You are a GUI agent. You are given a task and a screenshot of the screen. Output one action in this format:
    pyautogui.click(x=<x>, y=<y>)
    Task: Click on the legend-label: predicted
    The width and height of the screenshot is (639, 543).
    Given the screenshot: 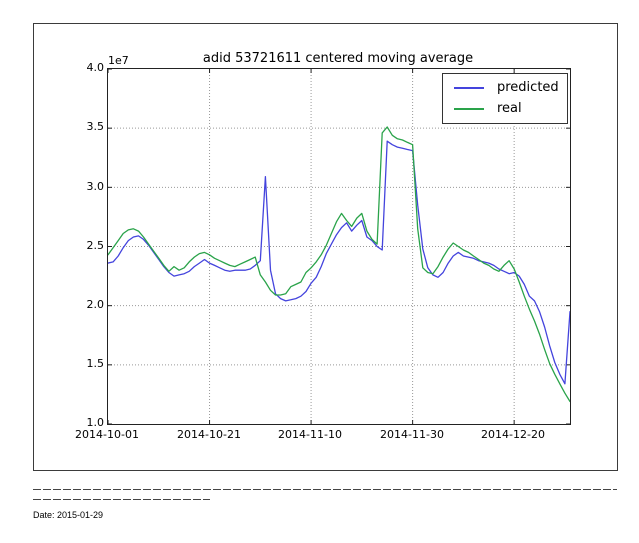 What is the action you would take?
    pyautogui.click(x=528, y=87)
    